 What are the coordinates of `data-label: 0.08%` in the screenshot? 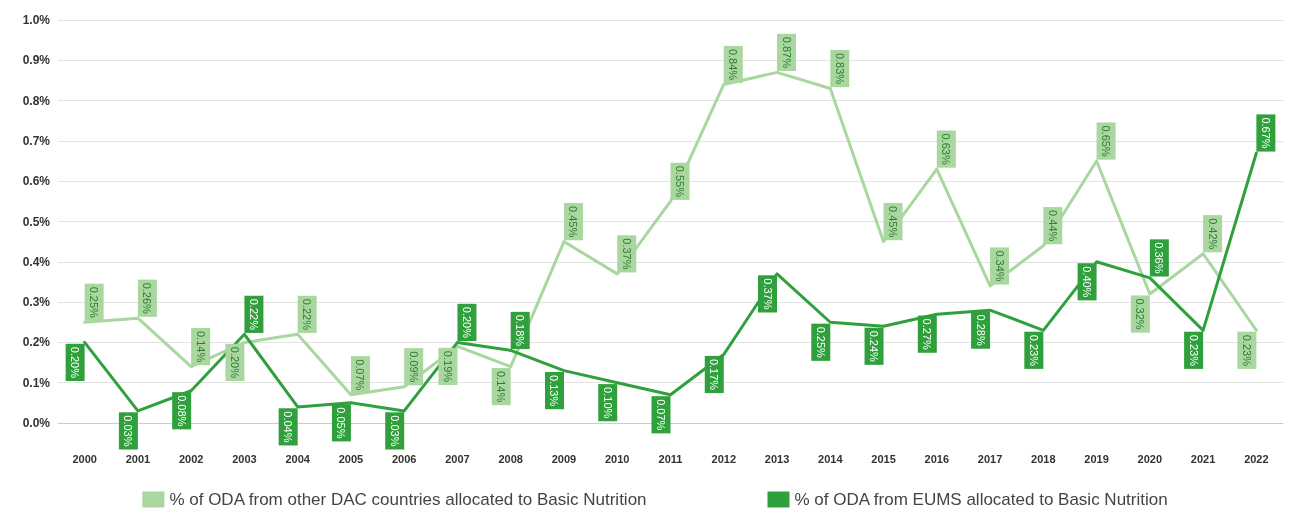 It's located at (181, 411).